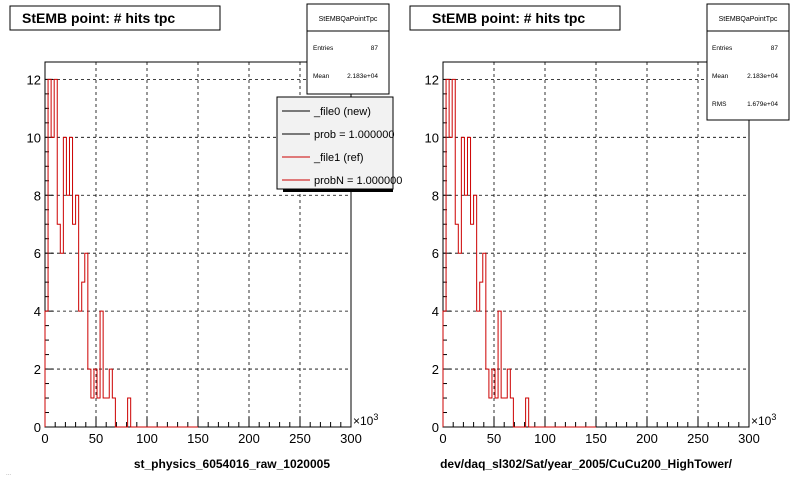  What do you see at coordinates (508, 18) in the screenshot?
I see `title-right: StEMB point: # hits tpc` at bounding box center [508, 18].